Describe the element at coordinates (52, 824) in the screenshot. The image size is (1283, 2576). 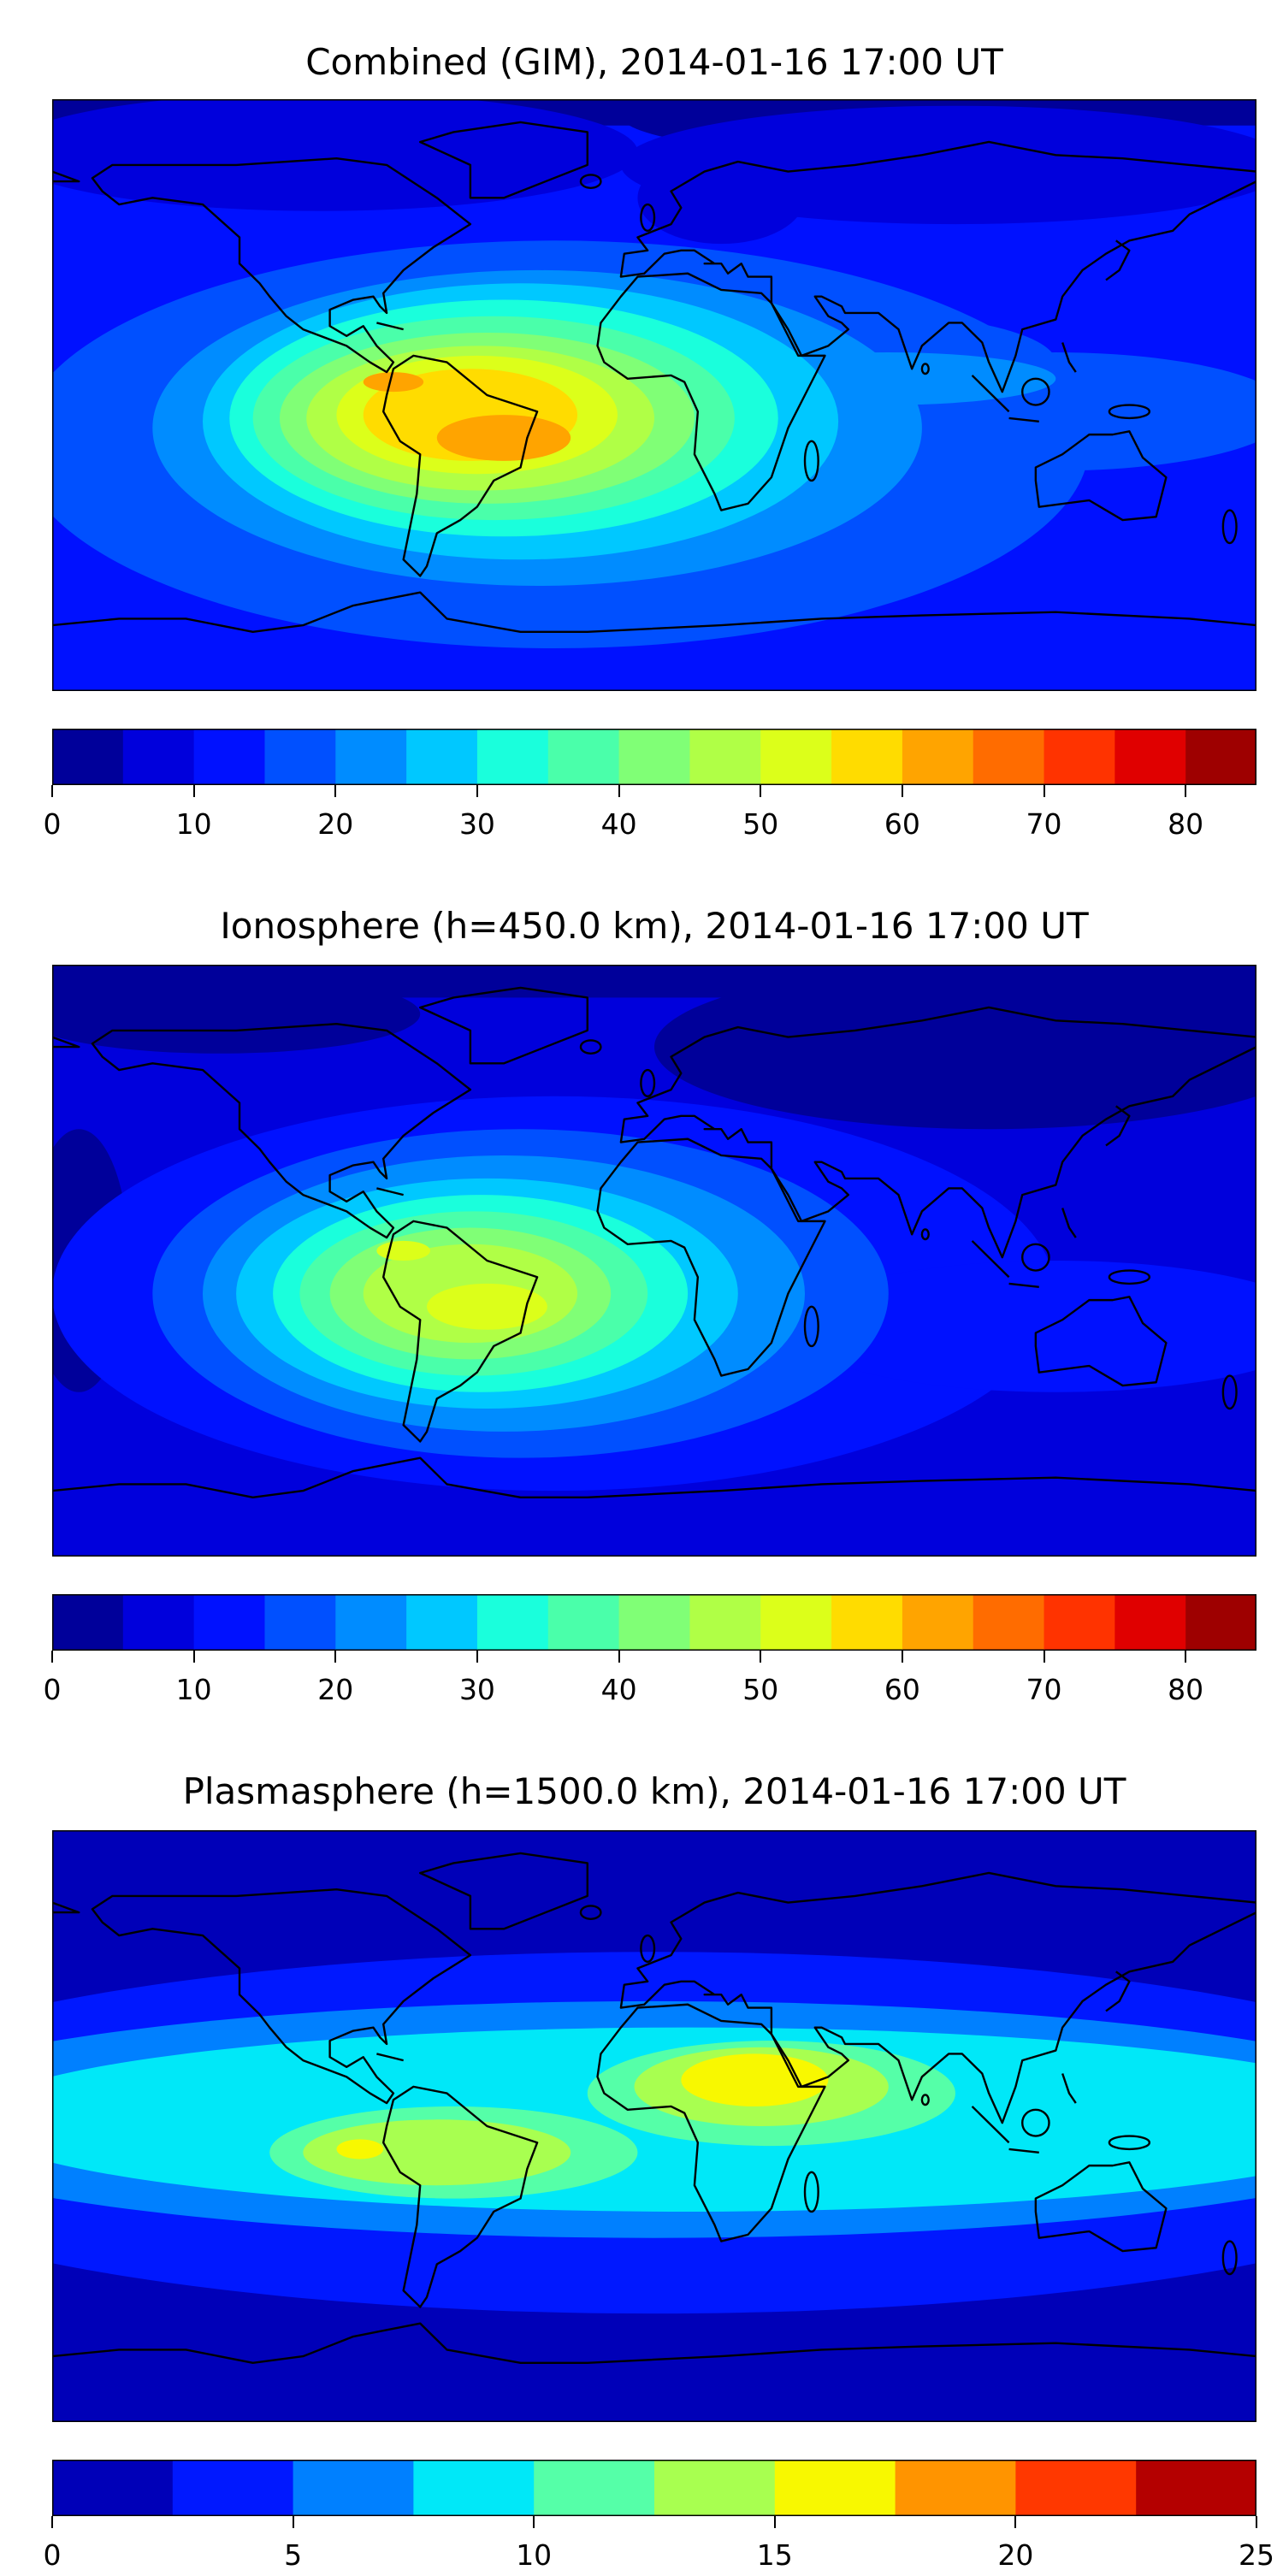
I see `colorbar-tick-label: 0` at that location.